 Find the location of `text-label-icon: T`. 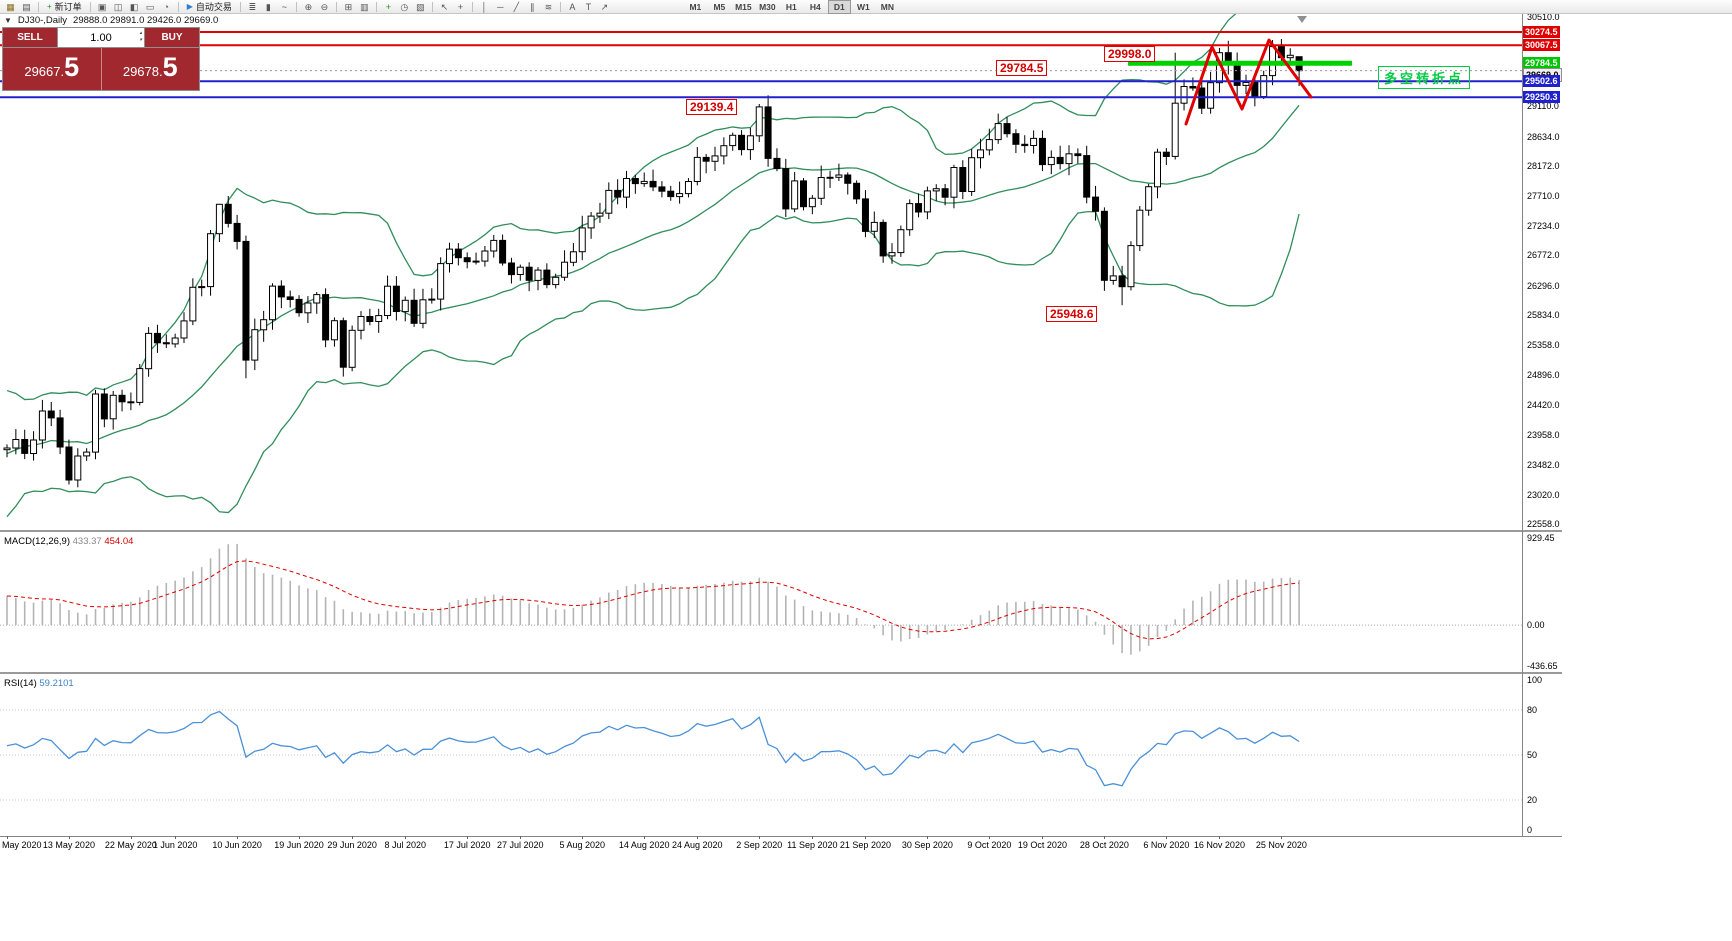

text-label-icon: T is located at coordinates (588, 6).